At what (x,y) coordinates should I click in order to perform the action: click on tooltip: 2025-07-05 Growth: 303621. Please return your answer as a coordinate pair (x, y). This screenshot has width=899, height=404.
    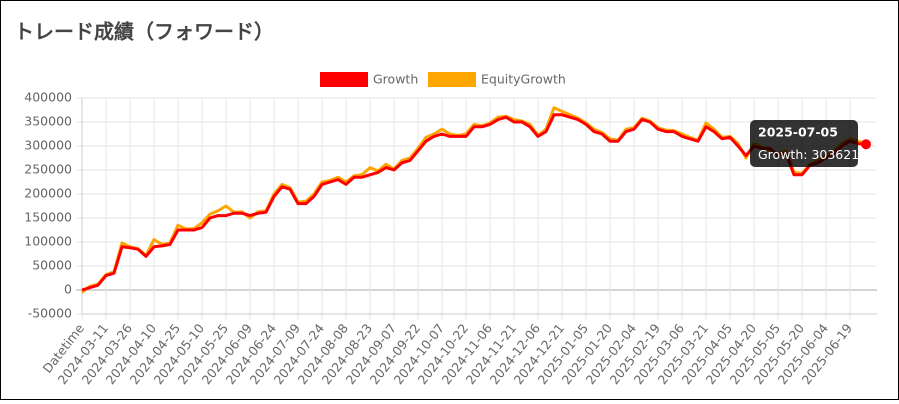
    Looking at the image, I should click on (804, 143).